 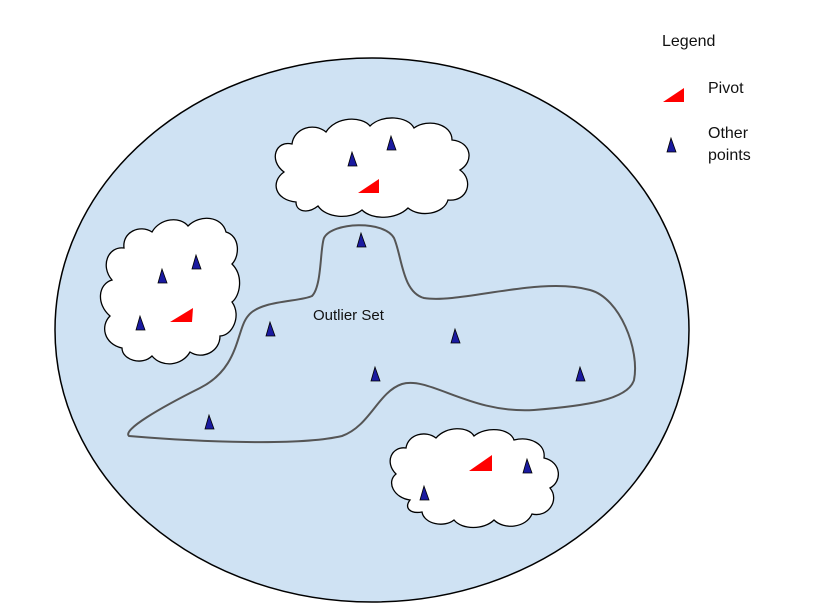 What do you see at coordinates (170, 291) in the screenshot?
I see `cluster-cloud-left` at bounding box center [170, 291].